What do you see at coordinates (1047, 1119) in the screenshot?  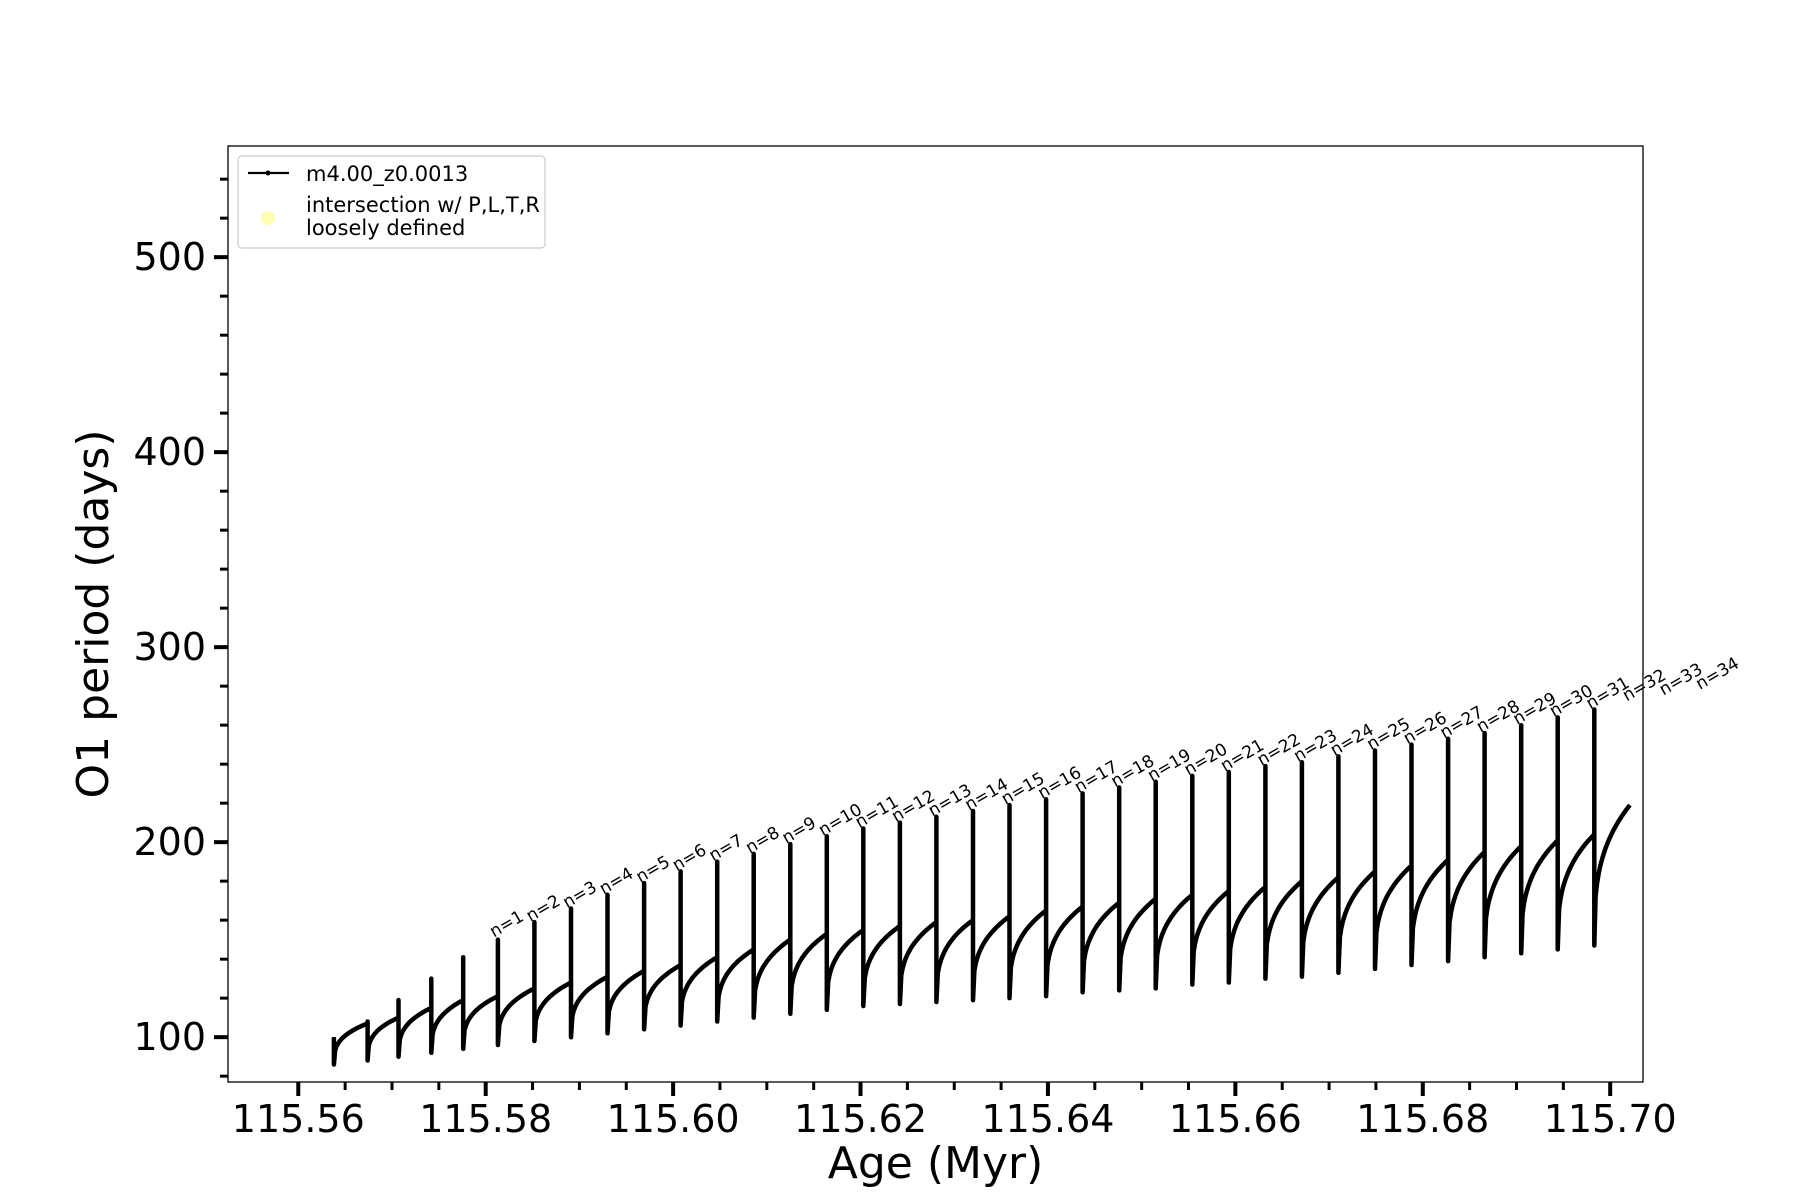 I see `x-tick-label: 115.64` at bounding box center [1047, 1119].